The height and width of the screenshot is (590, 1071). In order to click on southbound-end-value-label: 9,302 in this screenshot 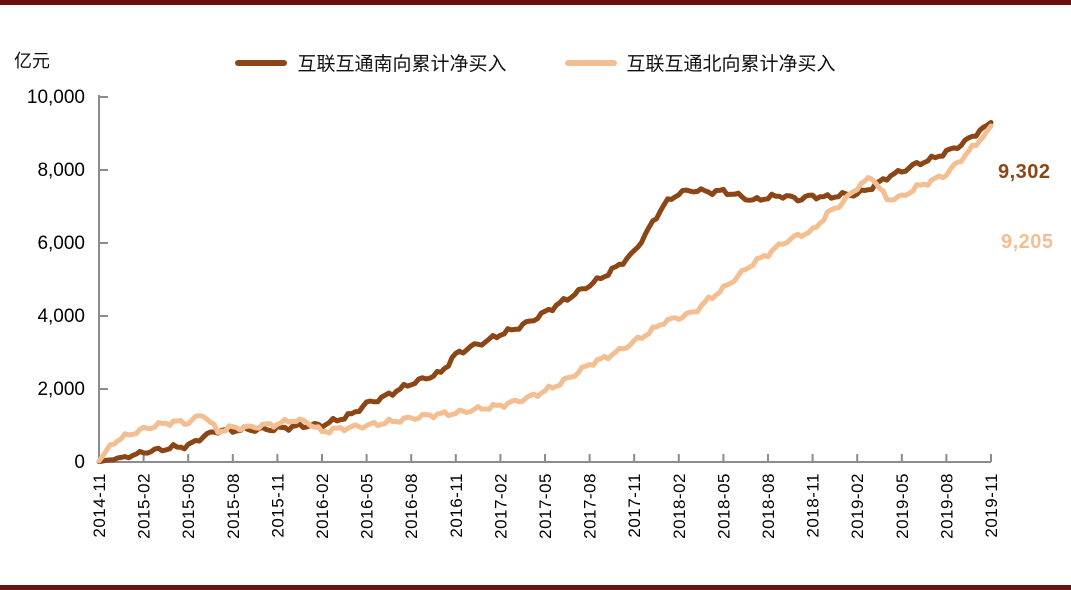, I will do `click(1024, 172)`.